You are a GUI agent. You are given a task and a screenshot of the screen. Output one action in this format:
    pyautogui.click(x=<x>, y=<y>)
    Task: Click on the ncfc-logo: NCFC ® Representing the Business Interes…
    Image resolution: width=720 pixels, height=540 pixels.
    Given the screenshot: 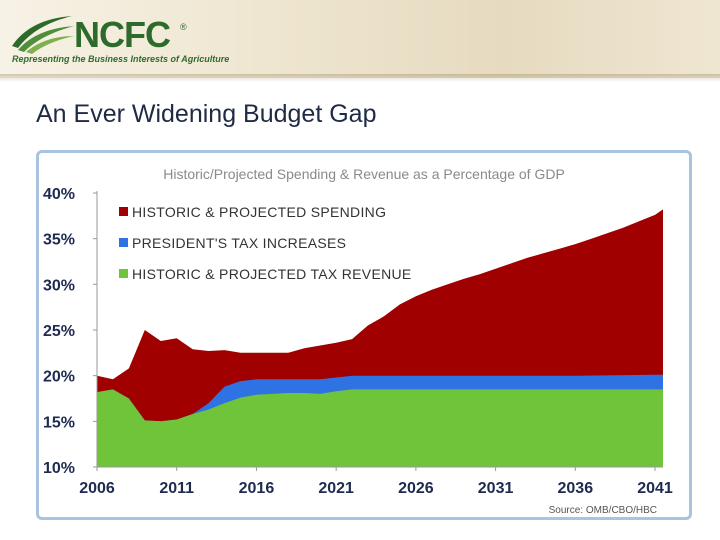 What is the action you would take?
    pyautogui.click(x=123, y=39)
    